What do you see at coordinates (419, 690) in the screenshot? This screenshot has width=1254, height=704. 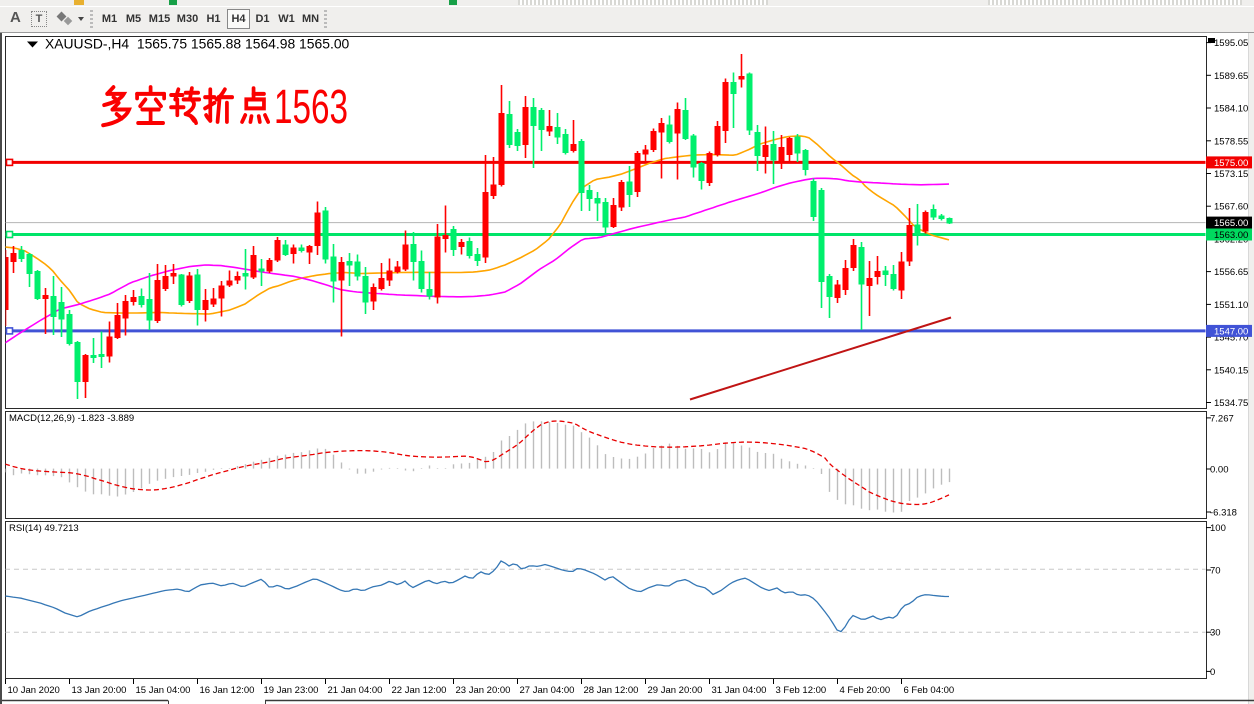 I see `svg-text: 22 Jan 12:00` at bounding box center [419, 690].